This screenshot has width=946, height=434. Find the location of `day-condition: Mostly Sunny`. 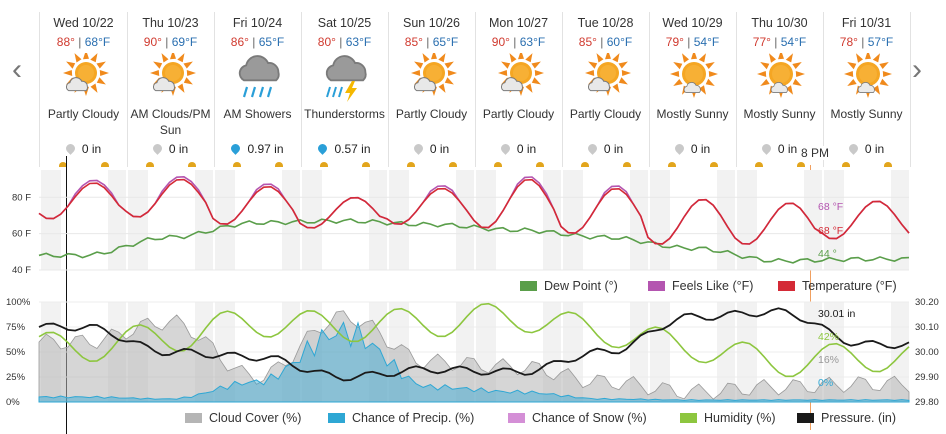

day-condition: Mostly Sunny is located at coordinates (866, 114).